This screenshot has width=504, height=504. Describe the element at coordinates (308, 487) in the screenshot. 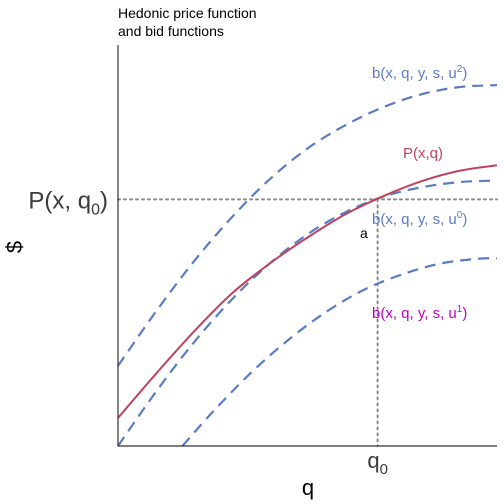

I see `x-axis-label: q` at that location.